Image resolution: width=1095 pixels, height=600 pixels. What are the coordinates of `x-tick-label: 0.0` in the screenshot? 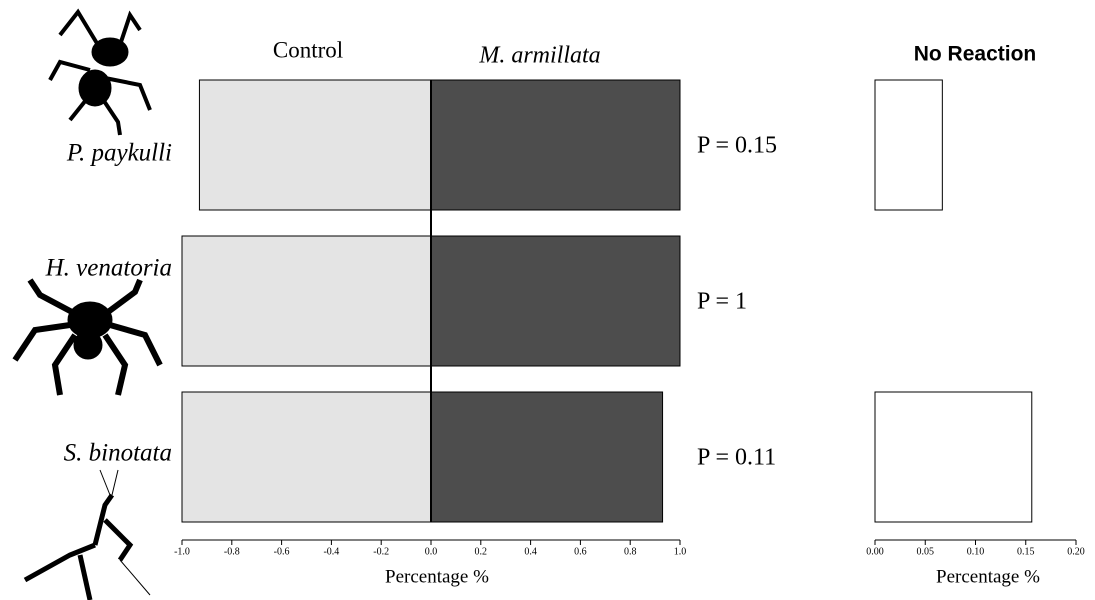 It's located at (431, 551).